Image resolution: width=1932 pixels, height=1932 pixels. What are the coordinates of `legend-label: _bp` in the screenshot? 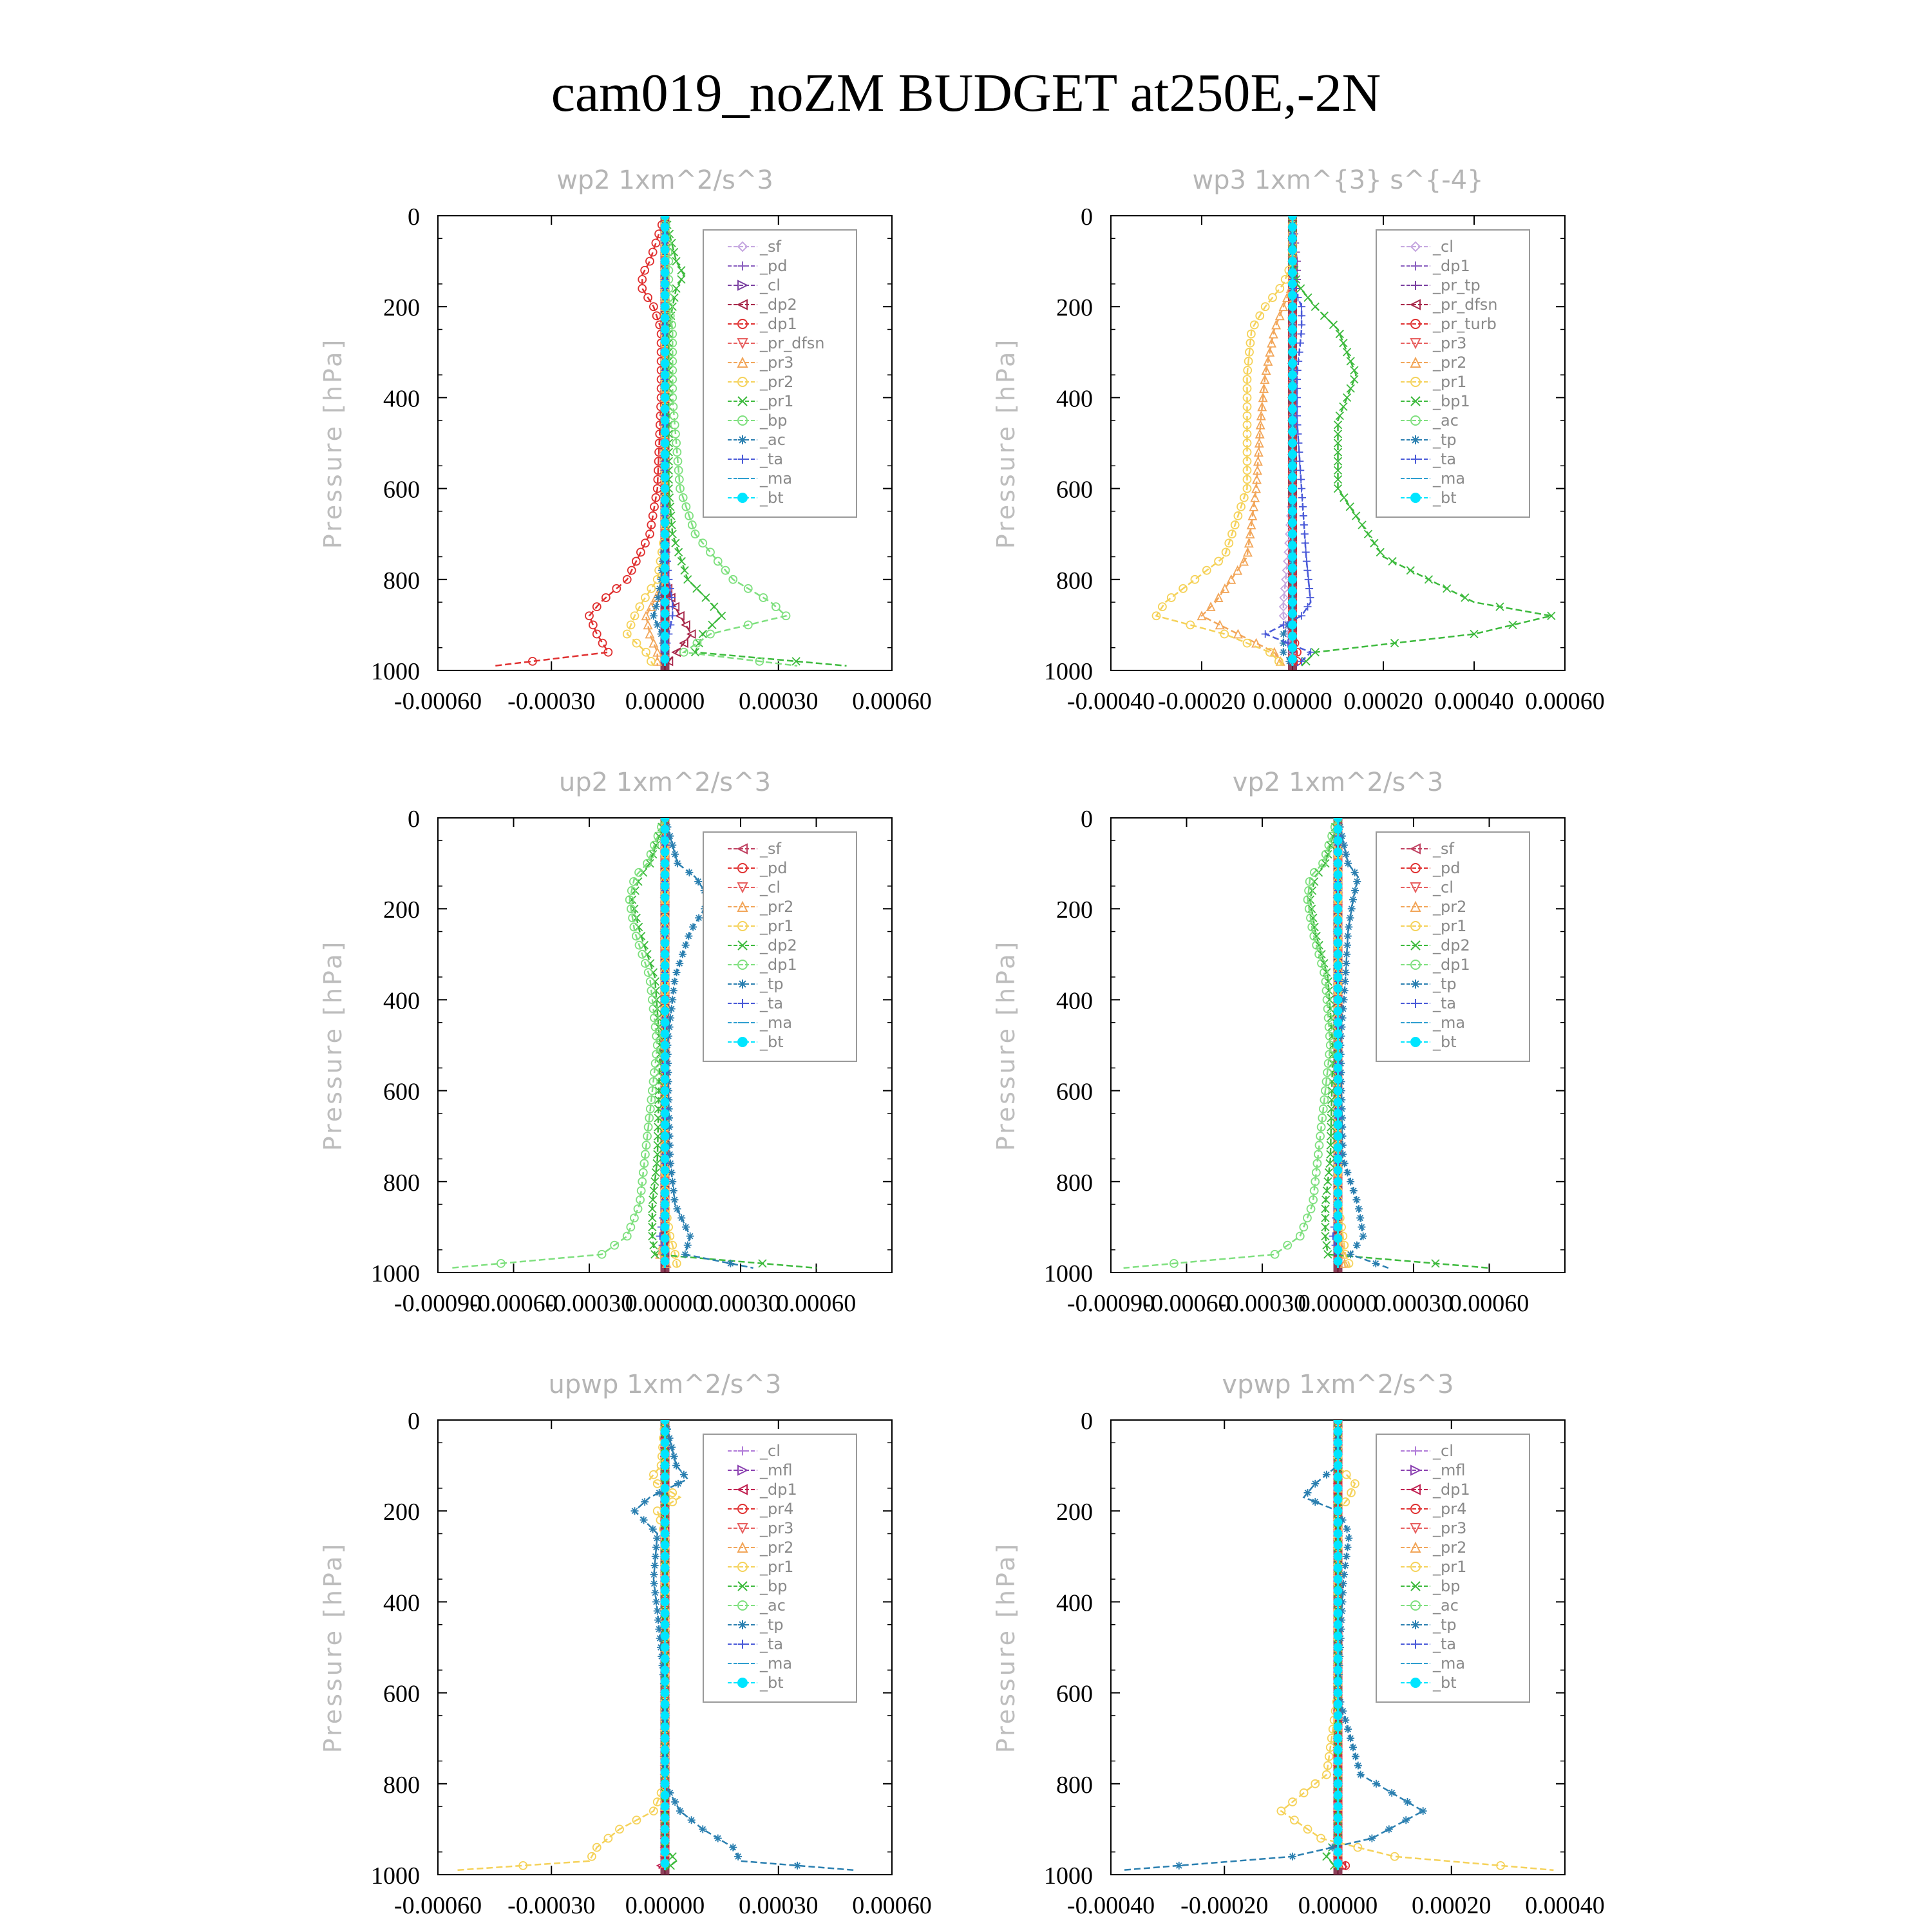 It's located at (1446, 1586).